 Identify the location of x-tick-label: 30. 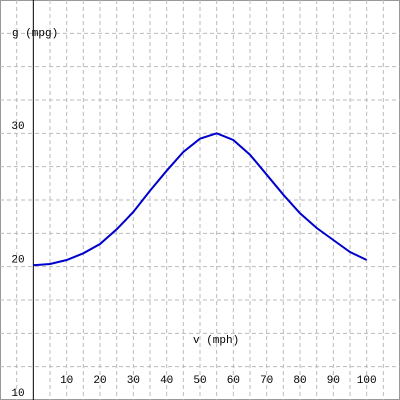
(133, 381).